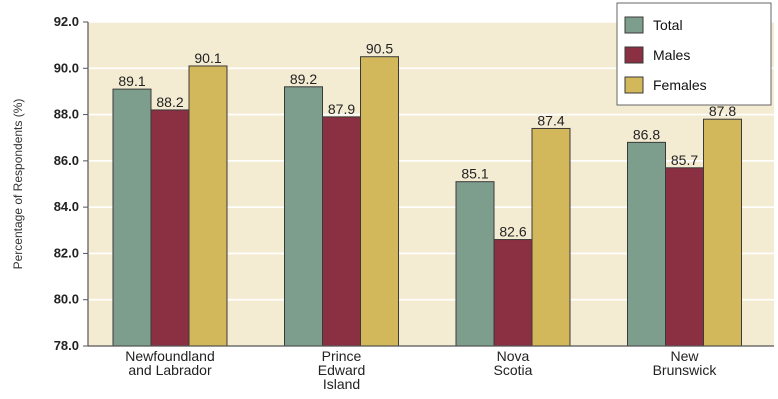 The width and height of the screenshot is (778, 399). Describe the element at coordinates (341, 109) in the screenshot. I see `data-label-males-1: 87.9` at that location.